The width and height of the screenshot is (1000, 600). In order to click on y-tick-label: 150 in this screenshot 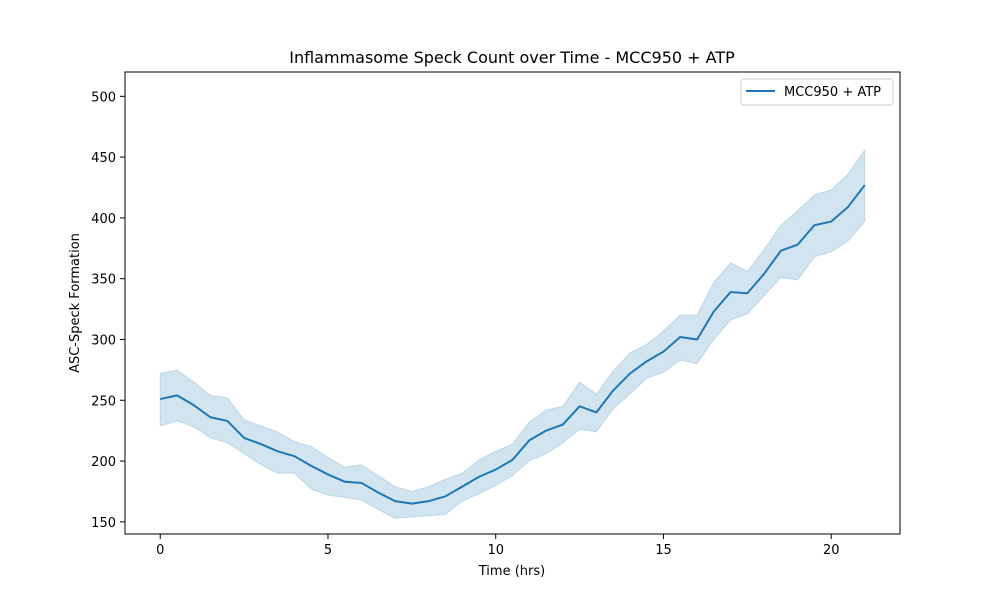, I will do `click(103, 523)`.